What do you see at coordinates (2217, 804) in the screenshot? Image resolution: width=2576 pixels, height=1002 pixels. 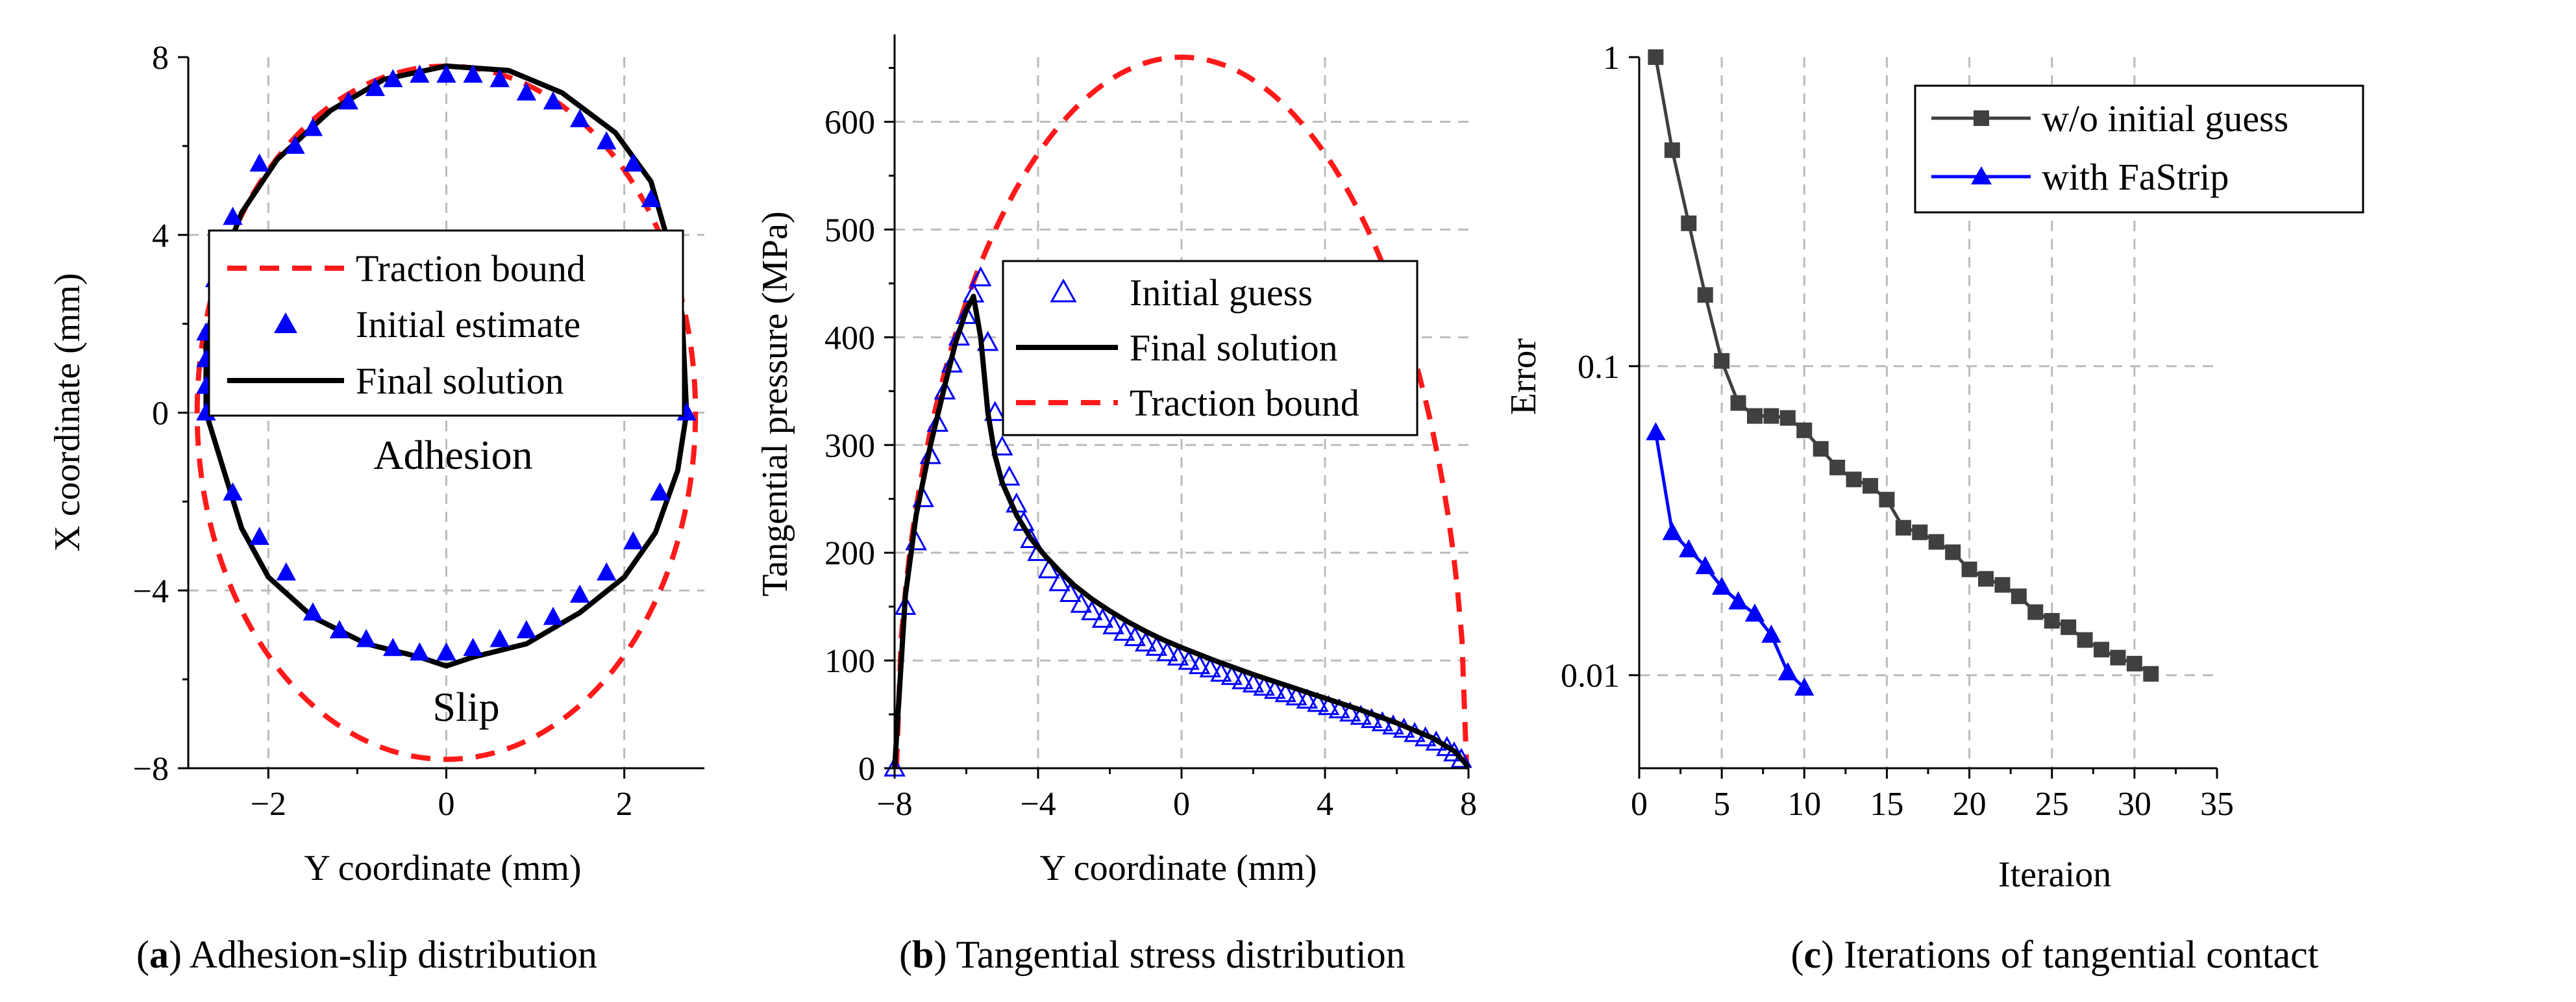 I see `c-x-tick-label: 35` at bounding box center [2217, 804].